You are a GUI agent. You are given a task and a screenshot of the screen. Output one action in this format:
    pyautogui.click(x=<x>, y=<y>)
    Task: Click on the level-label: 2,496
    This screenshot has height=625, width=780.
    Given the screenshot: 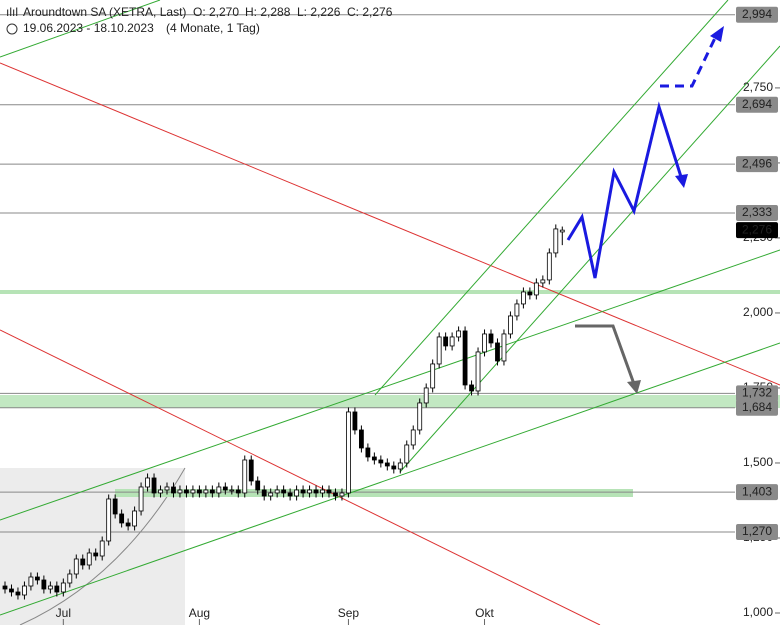 What is the action you would take?
    pyautogui.click(x=757, y=163)
    